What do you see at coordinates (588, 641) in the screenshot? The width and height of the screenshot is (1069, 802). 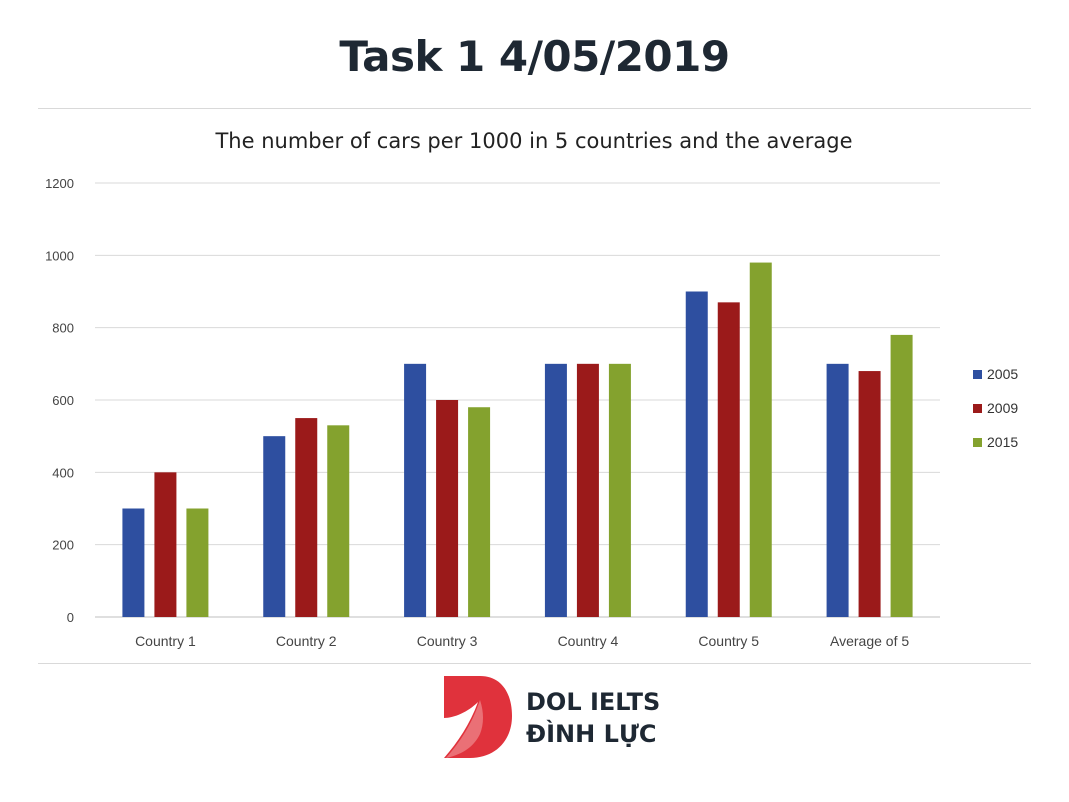 I see `x-tick-label: Country 4` at bounding box center [588, 641].